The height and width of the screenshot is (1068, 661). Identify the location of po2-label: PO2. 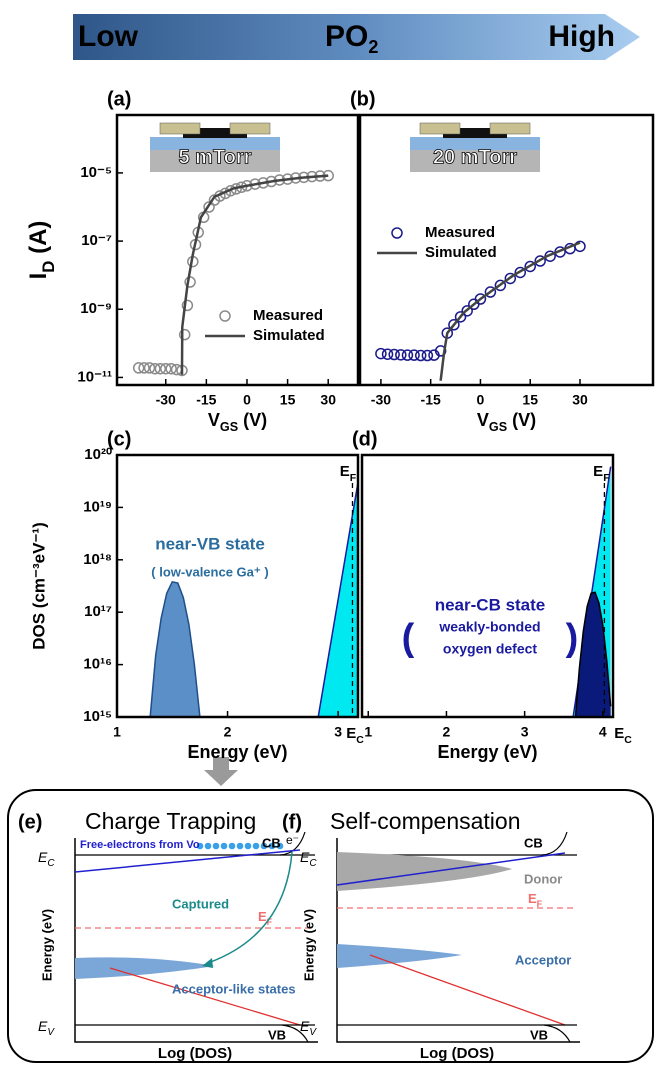
(351, 38).